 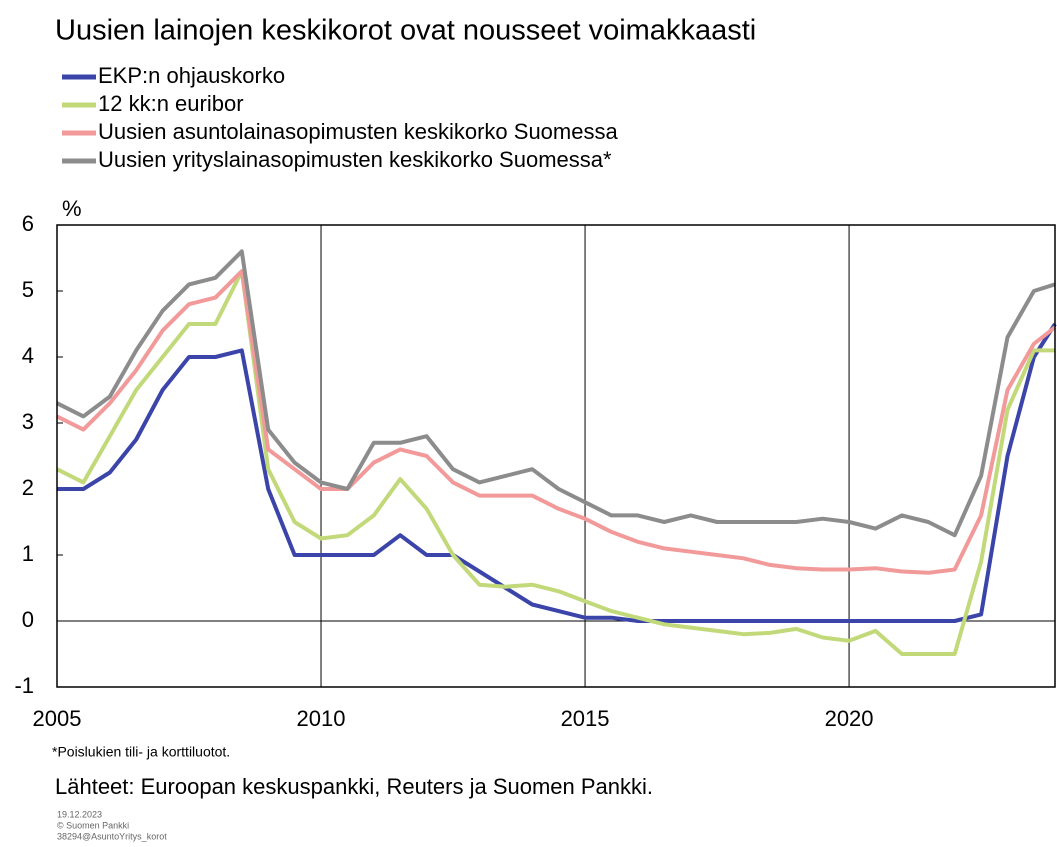 I want to click on y-axis-label: %, so click(x=72, y=208).